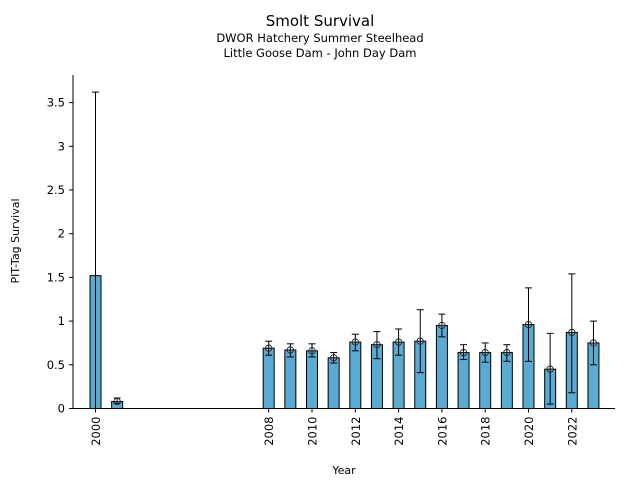 This screenshot has width=640, height=480. Describe the element at coordinates (398, 342) in the screenshot. I see `error-bar-2014` at that location.